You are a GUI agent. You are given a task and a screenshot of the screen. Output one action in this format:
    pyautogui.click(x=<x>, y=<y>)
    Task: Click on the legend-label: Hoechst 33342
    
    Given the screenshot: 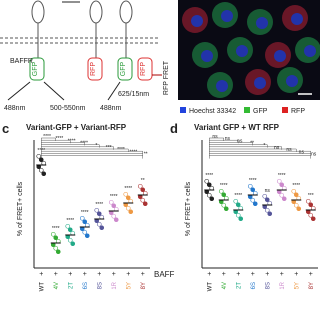 What is the action you would take?
    pyautogui.click(x=212, y=111)
    